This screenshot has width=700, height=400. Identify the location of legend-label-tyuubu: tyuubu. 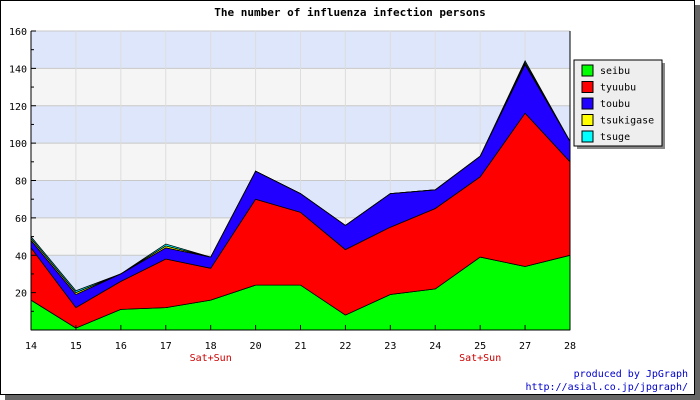
(618, 88).